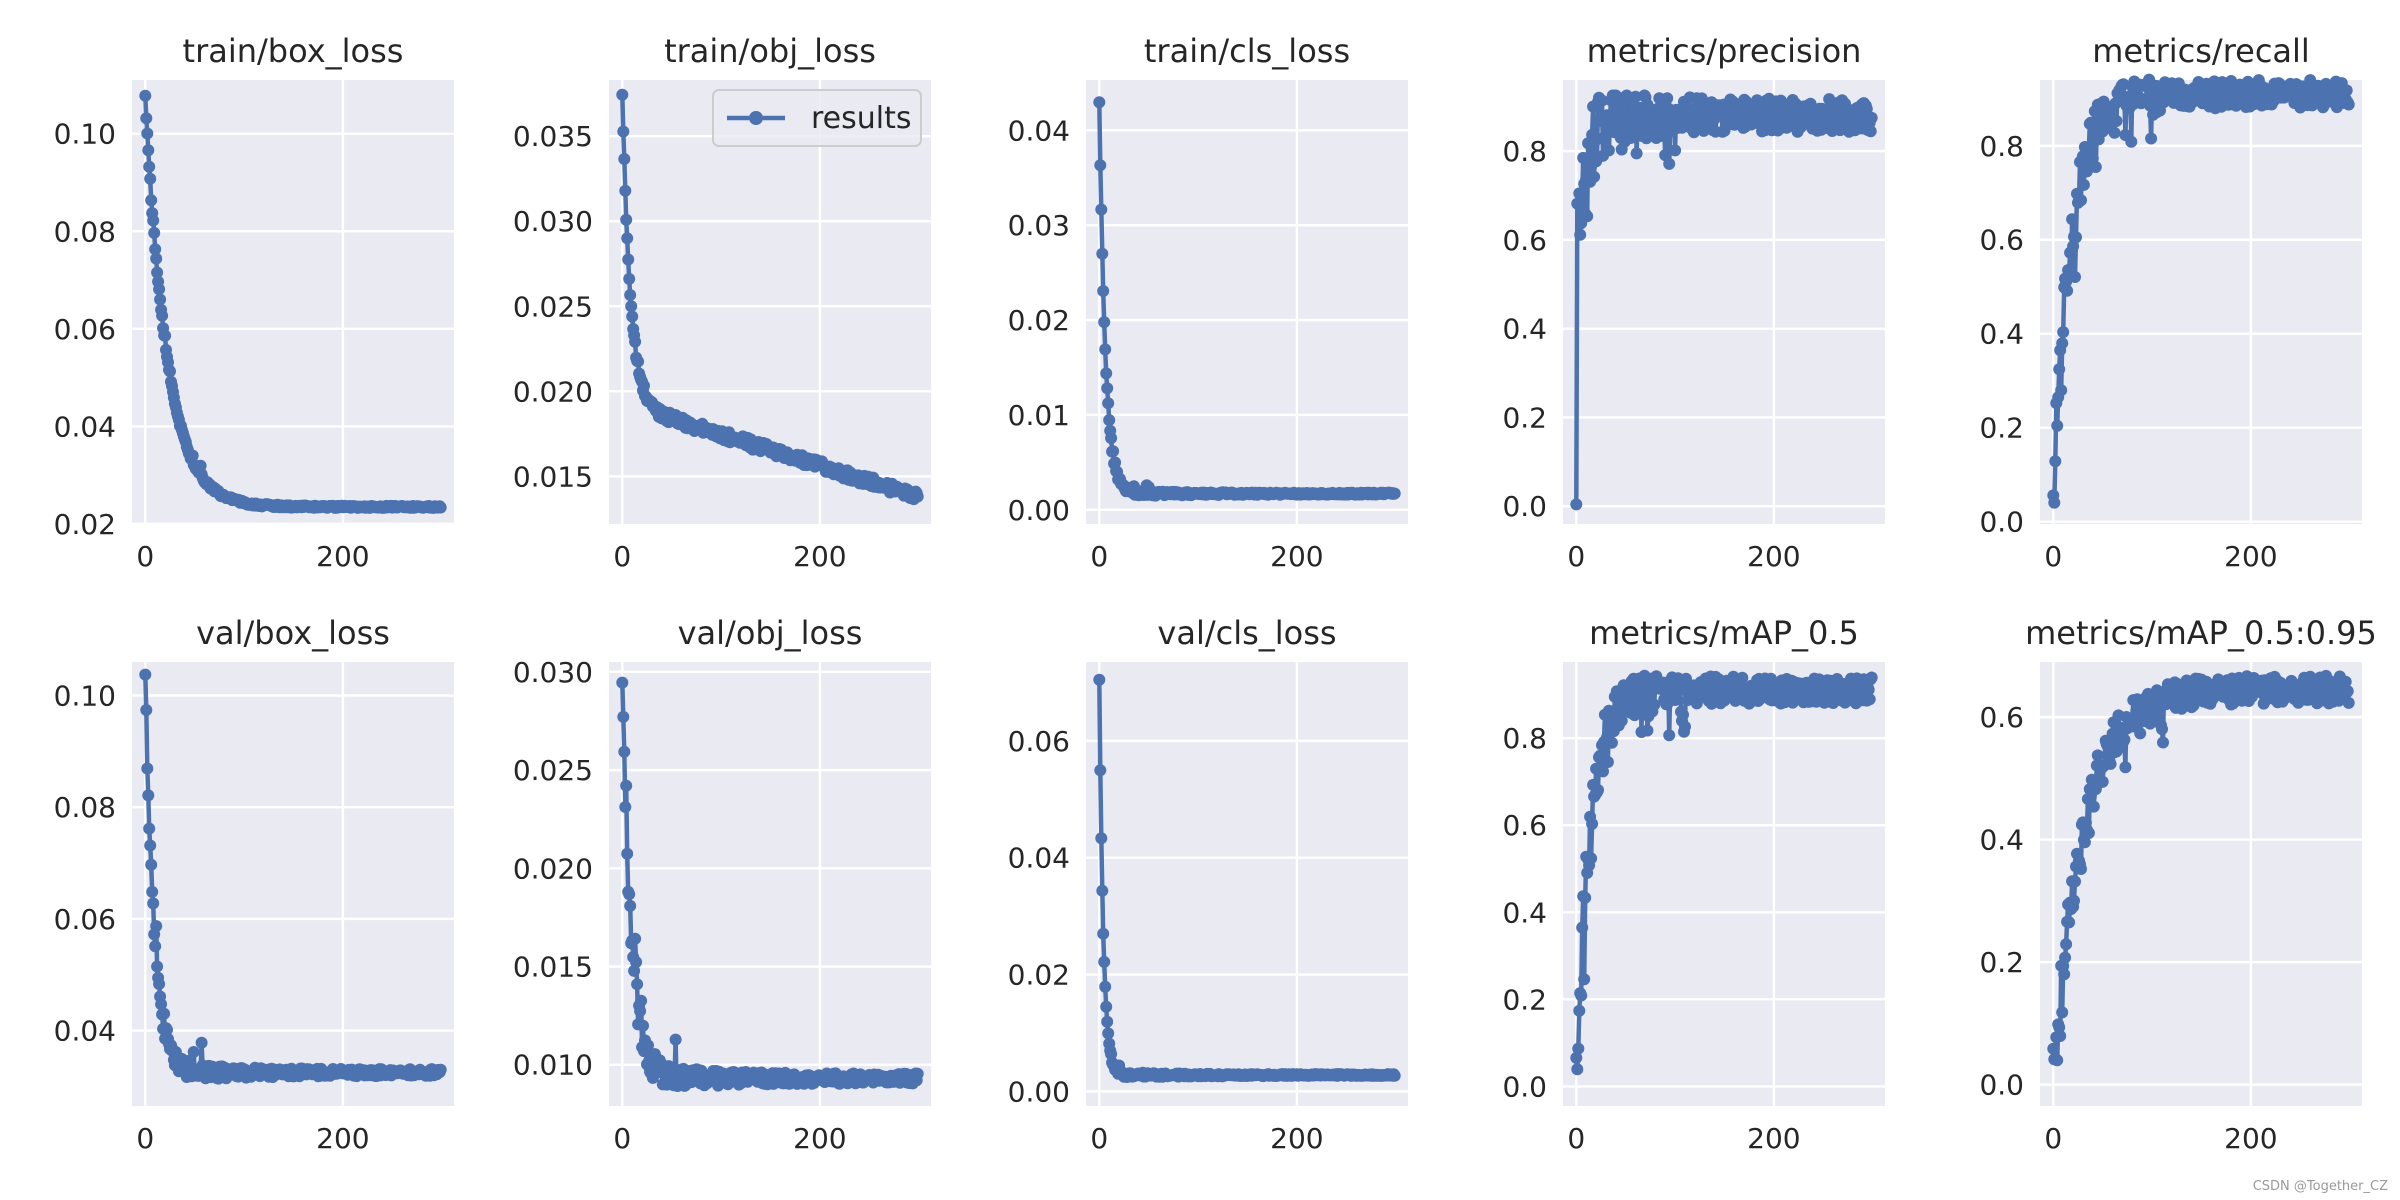 The width and height of the screenshot is (2400, 1200). What do you see at coordinates (1039, 510) in the screenshot?
I see `y-tick-label: 0.00` at bounding box center [1039, 510].